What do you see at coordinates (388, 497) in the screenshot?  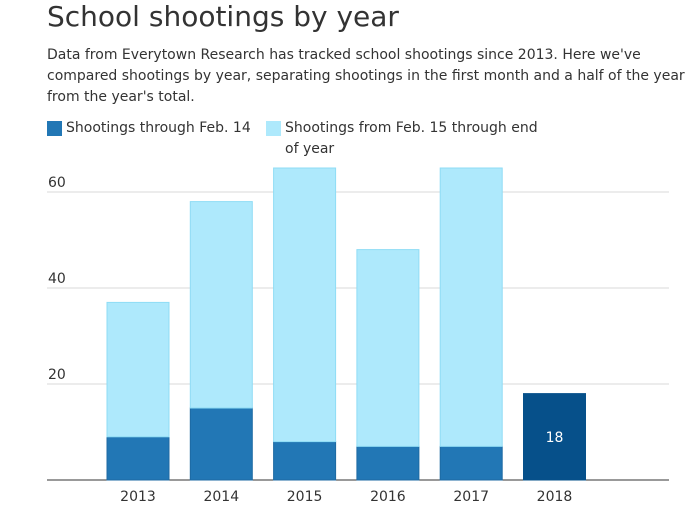 I see `x-tick-label-2016: 2016` at bounding box center [388, 497].